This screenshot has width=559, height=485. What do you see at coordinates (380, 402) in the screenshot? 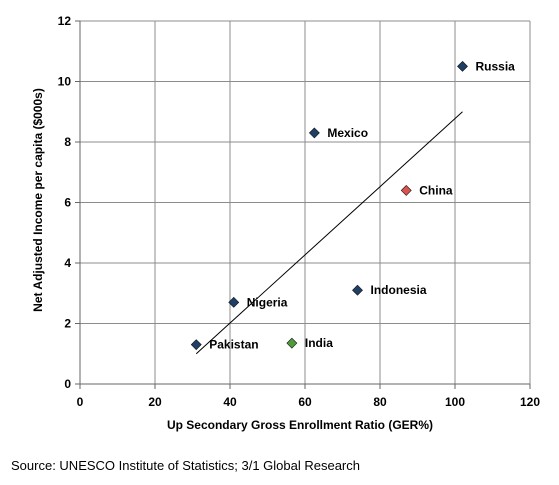
I see `x-tick-label: 80` at bounding box center [380, 402].